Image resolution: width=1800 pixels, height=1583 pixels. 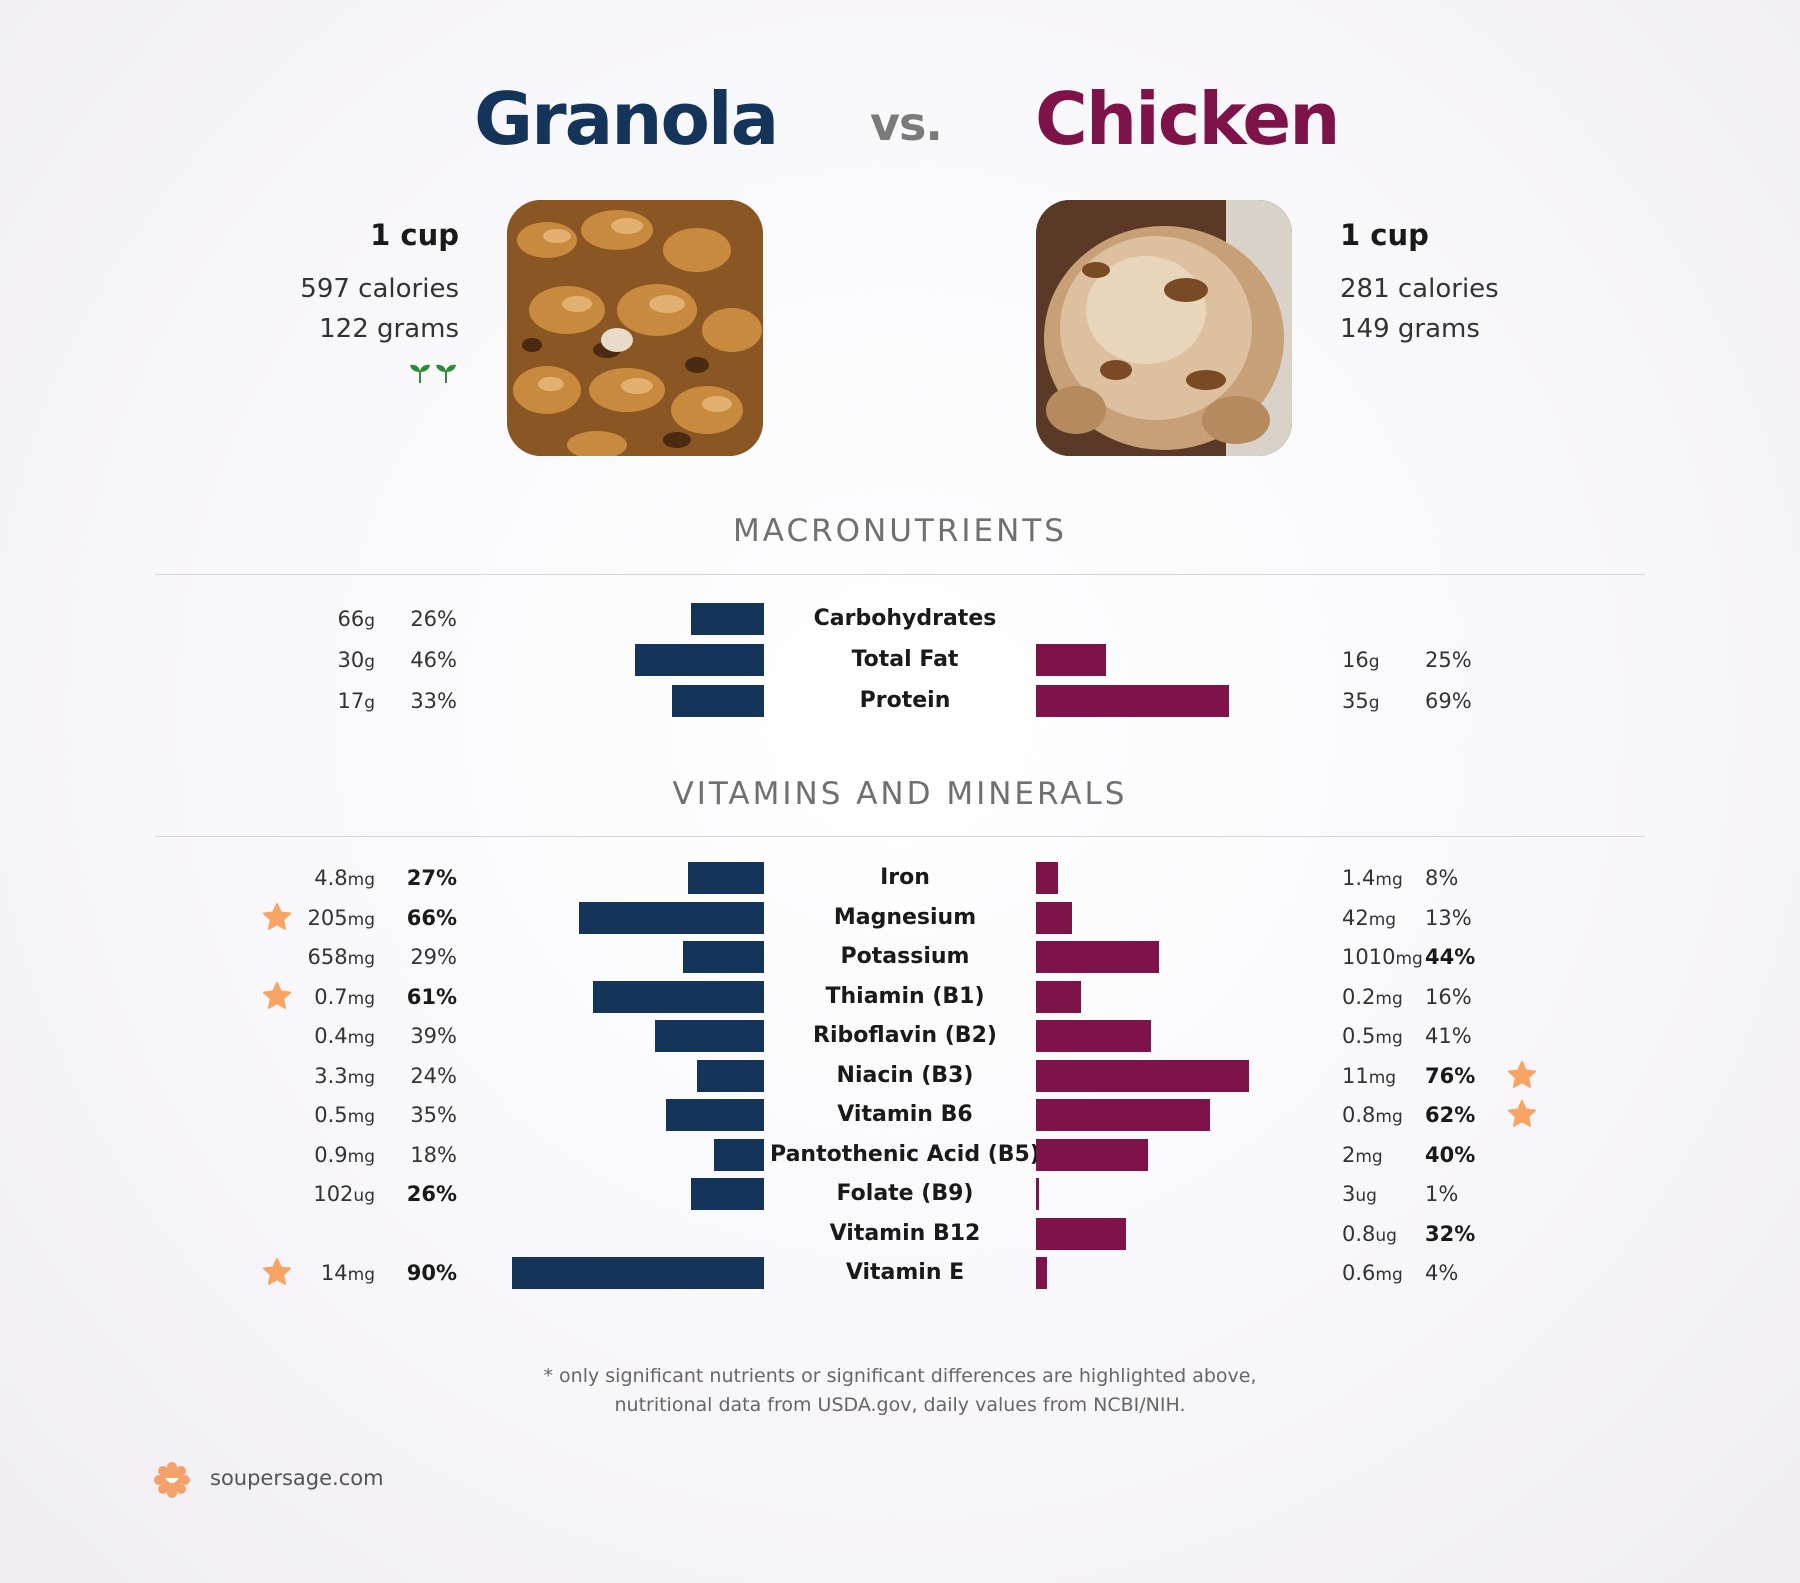 What do you see at coordinates (433, 660) in the screenshot?
I see `left-percent: 46%` at bounding box center [433, 660].